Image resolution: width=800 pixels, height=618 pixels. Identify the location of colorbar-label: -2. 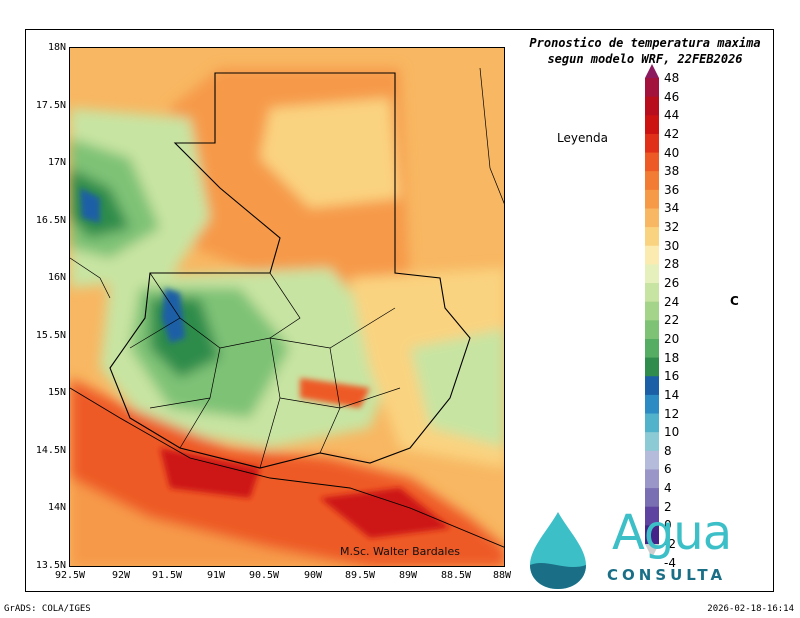
(670, 544).